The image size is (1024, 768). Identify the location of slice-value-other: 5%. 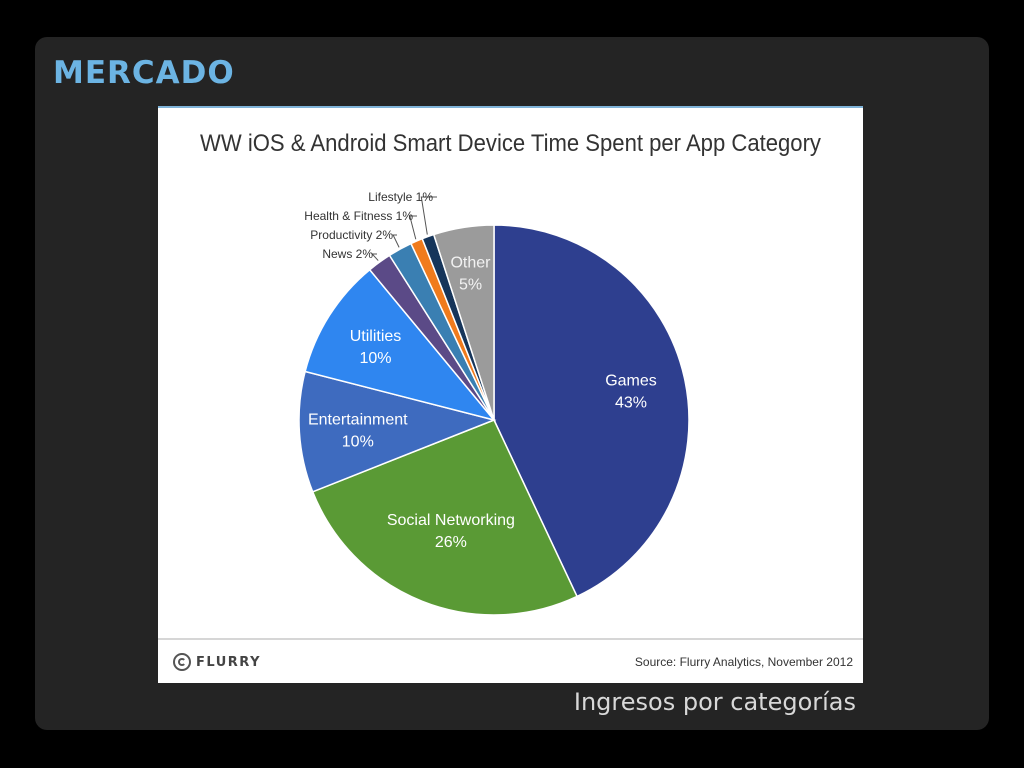
(470, 285).